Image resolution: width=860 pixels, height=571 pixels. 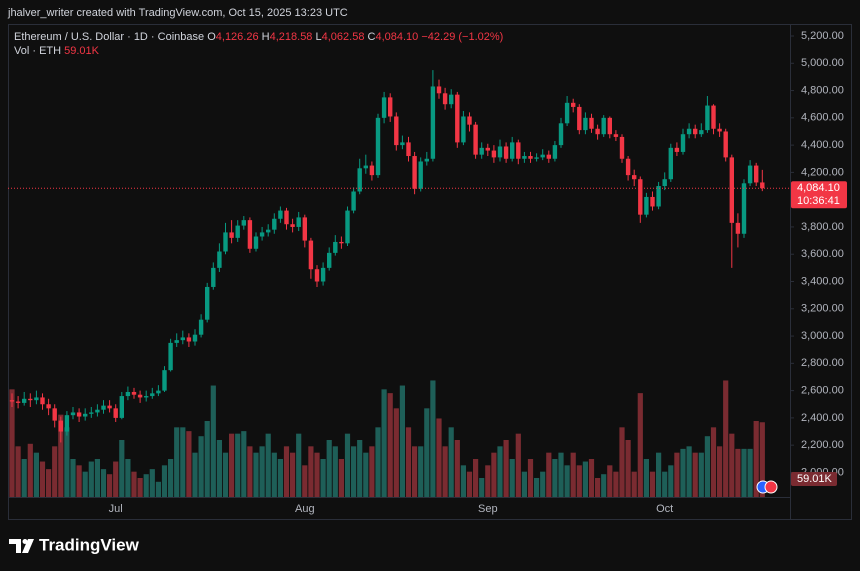 What do you see at coordinates (822, 391) in the screenshot?
I see `y-tick-label: 2,600.00` at bounding box center [822, 391].